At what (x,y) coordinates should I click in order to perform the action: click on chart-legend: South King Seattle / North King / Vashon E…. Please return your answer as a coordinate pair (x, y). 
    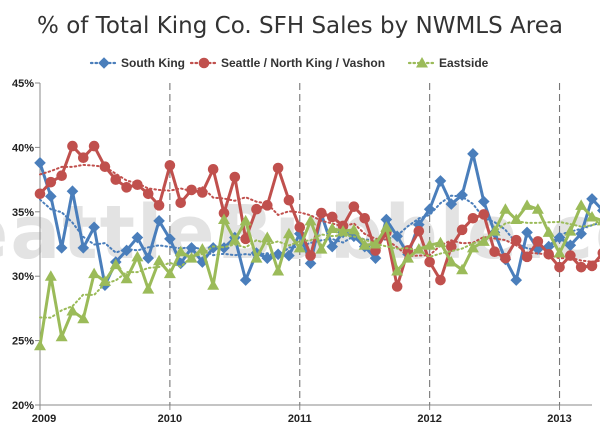
    Looking at the image, I should click on (289, 63).